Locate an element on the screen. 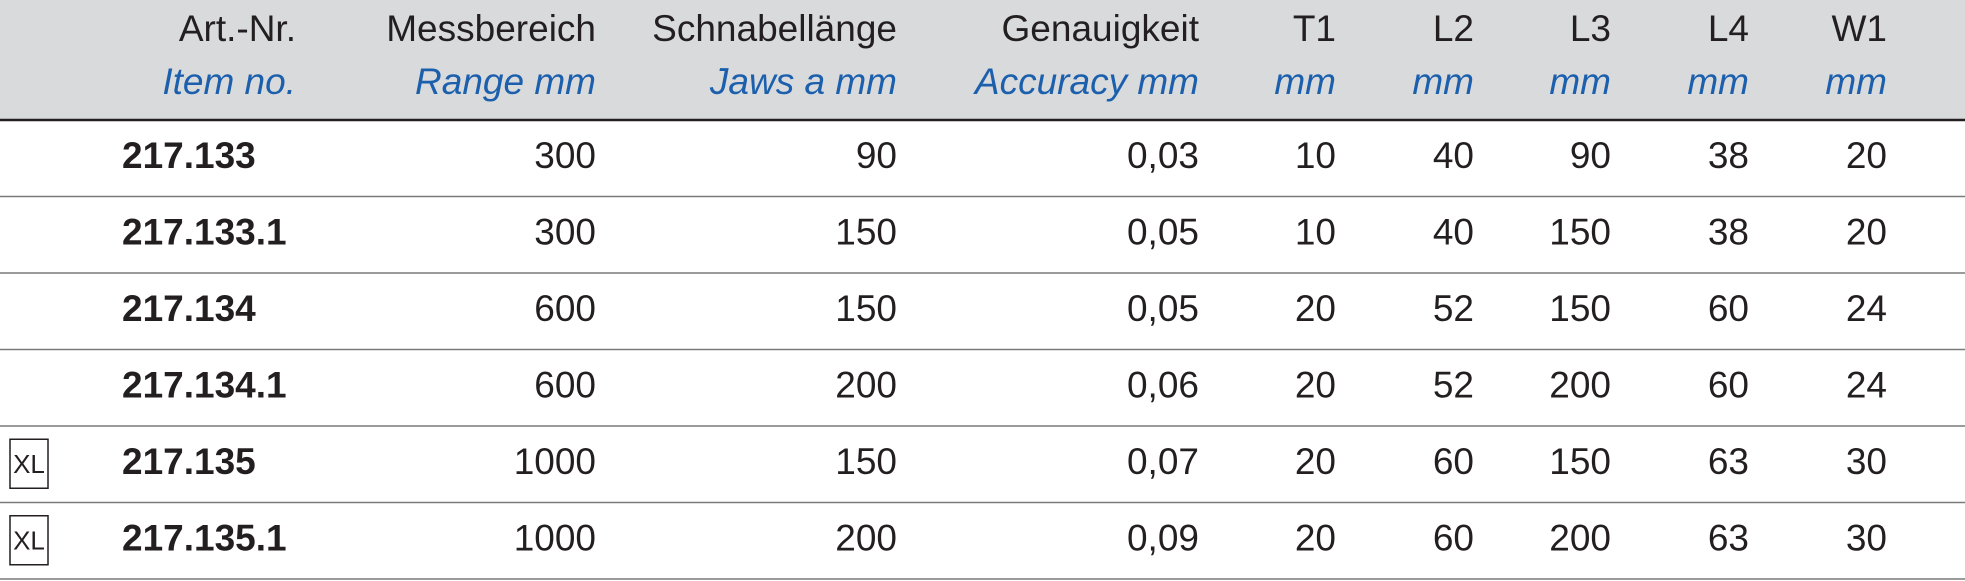 The height and width of the screenshot is (581, 1965). column-header: L3 is located at coordinates (1590, 28).